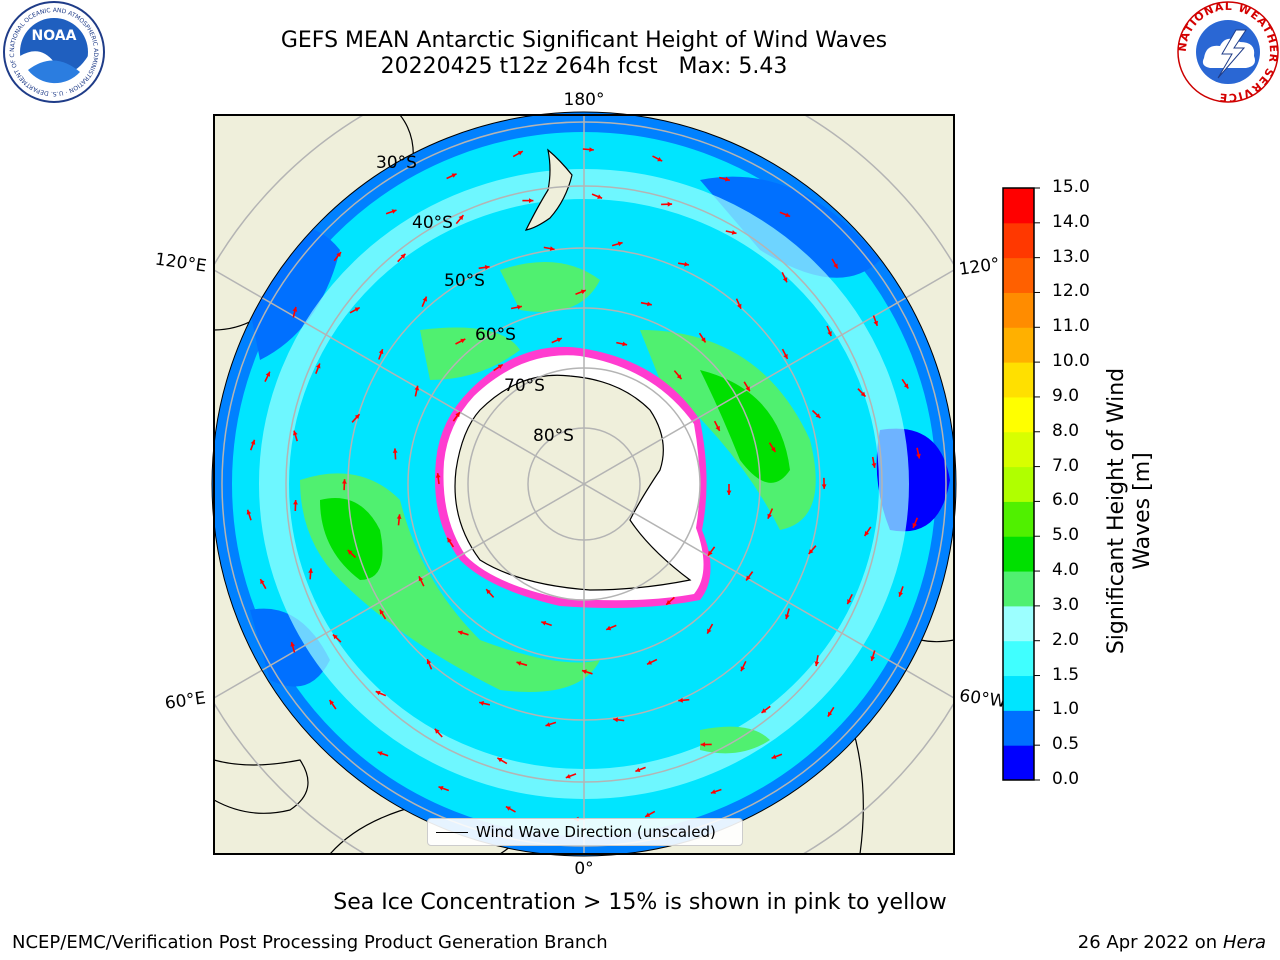 The image size is (1280, 960). I want to click on colorbar-tick-label: 7.0, so click(1066, 465).